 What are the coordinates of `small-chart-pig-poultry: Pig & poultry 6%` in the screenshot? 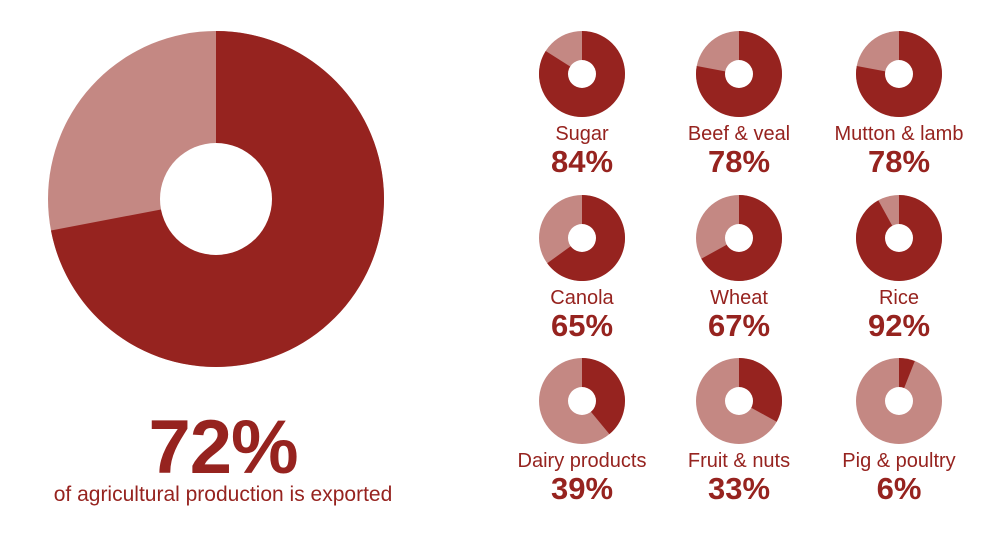 It's located at (899, 433).